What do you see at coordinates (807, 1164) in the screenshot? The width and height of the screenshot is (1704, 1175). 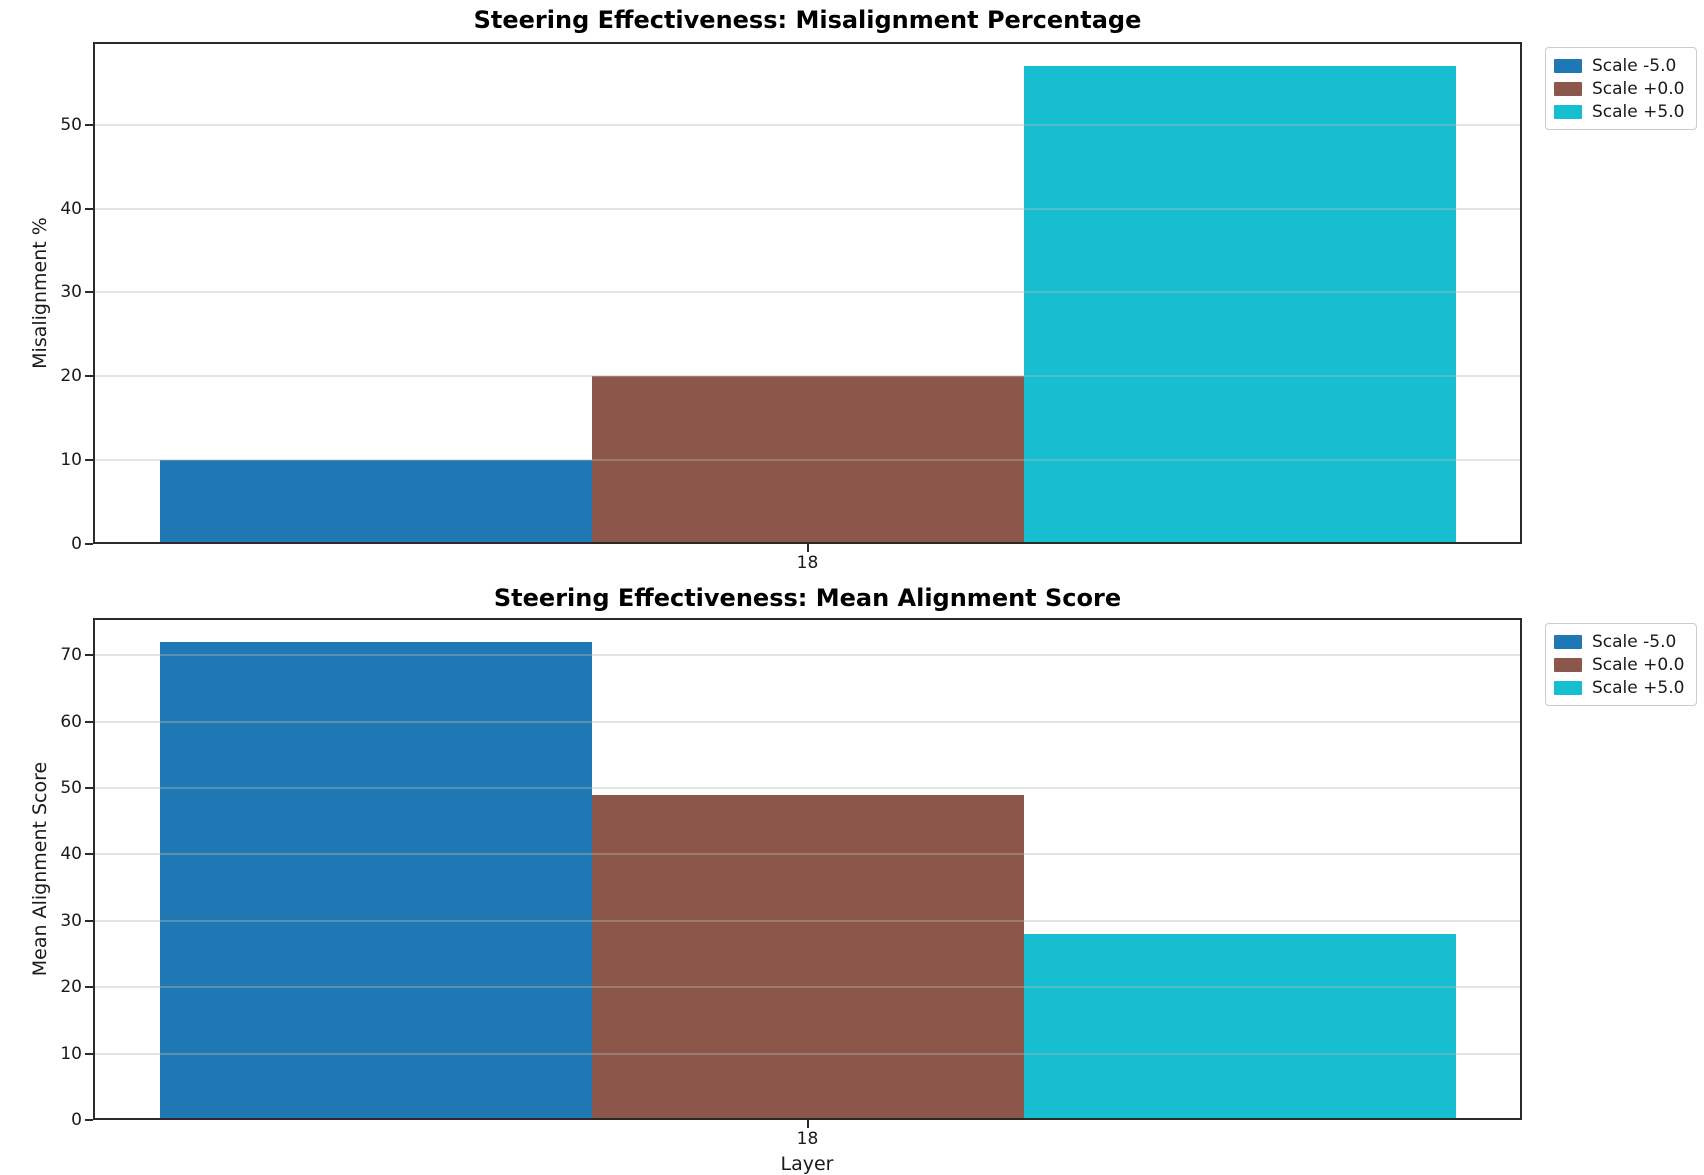 I see `x-axis-label: Layer` at bounding box center [807, 1164].